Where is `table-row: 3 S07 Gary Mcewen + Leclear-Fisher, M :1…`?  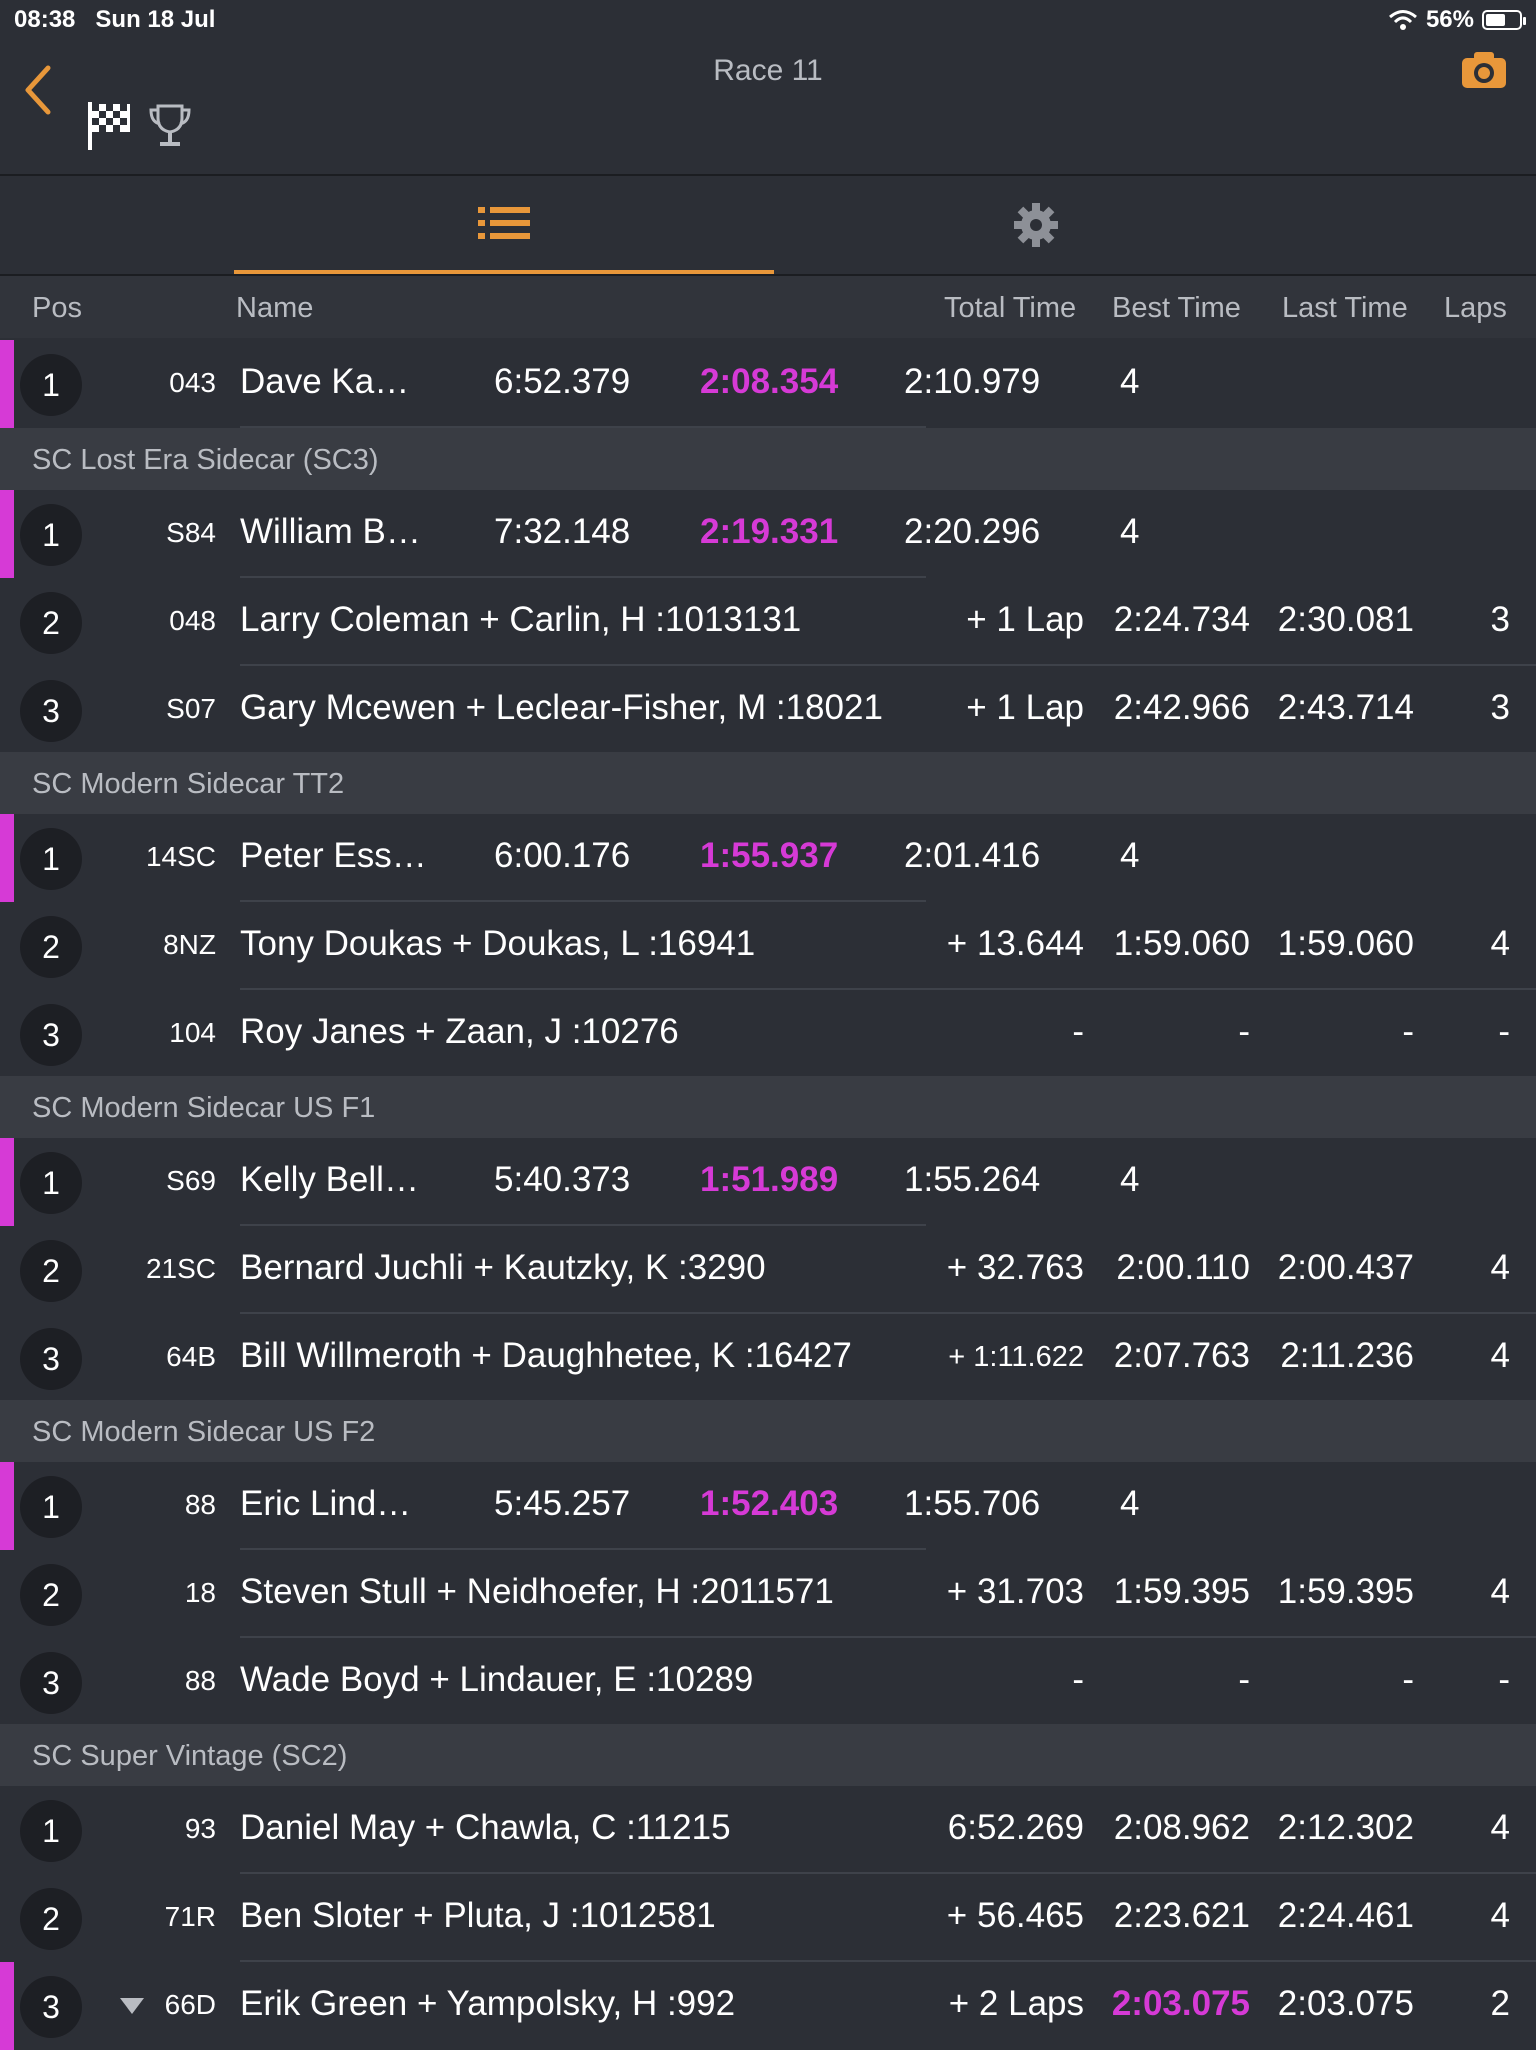
table-row: 3 S07 Gary Mcewen + Leclear-Fisher, M :1… is located at coordinates (768, 710).